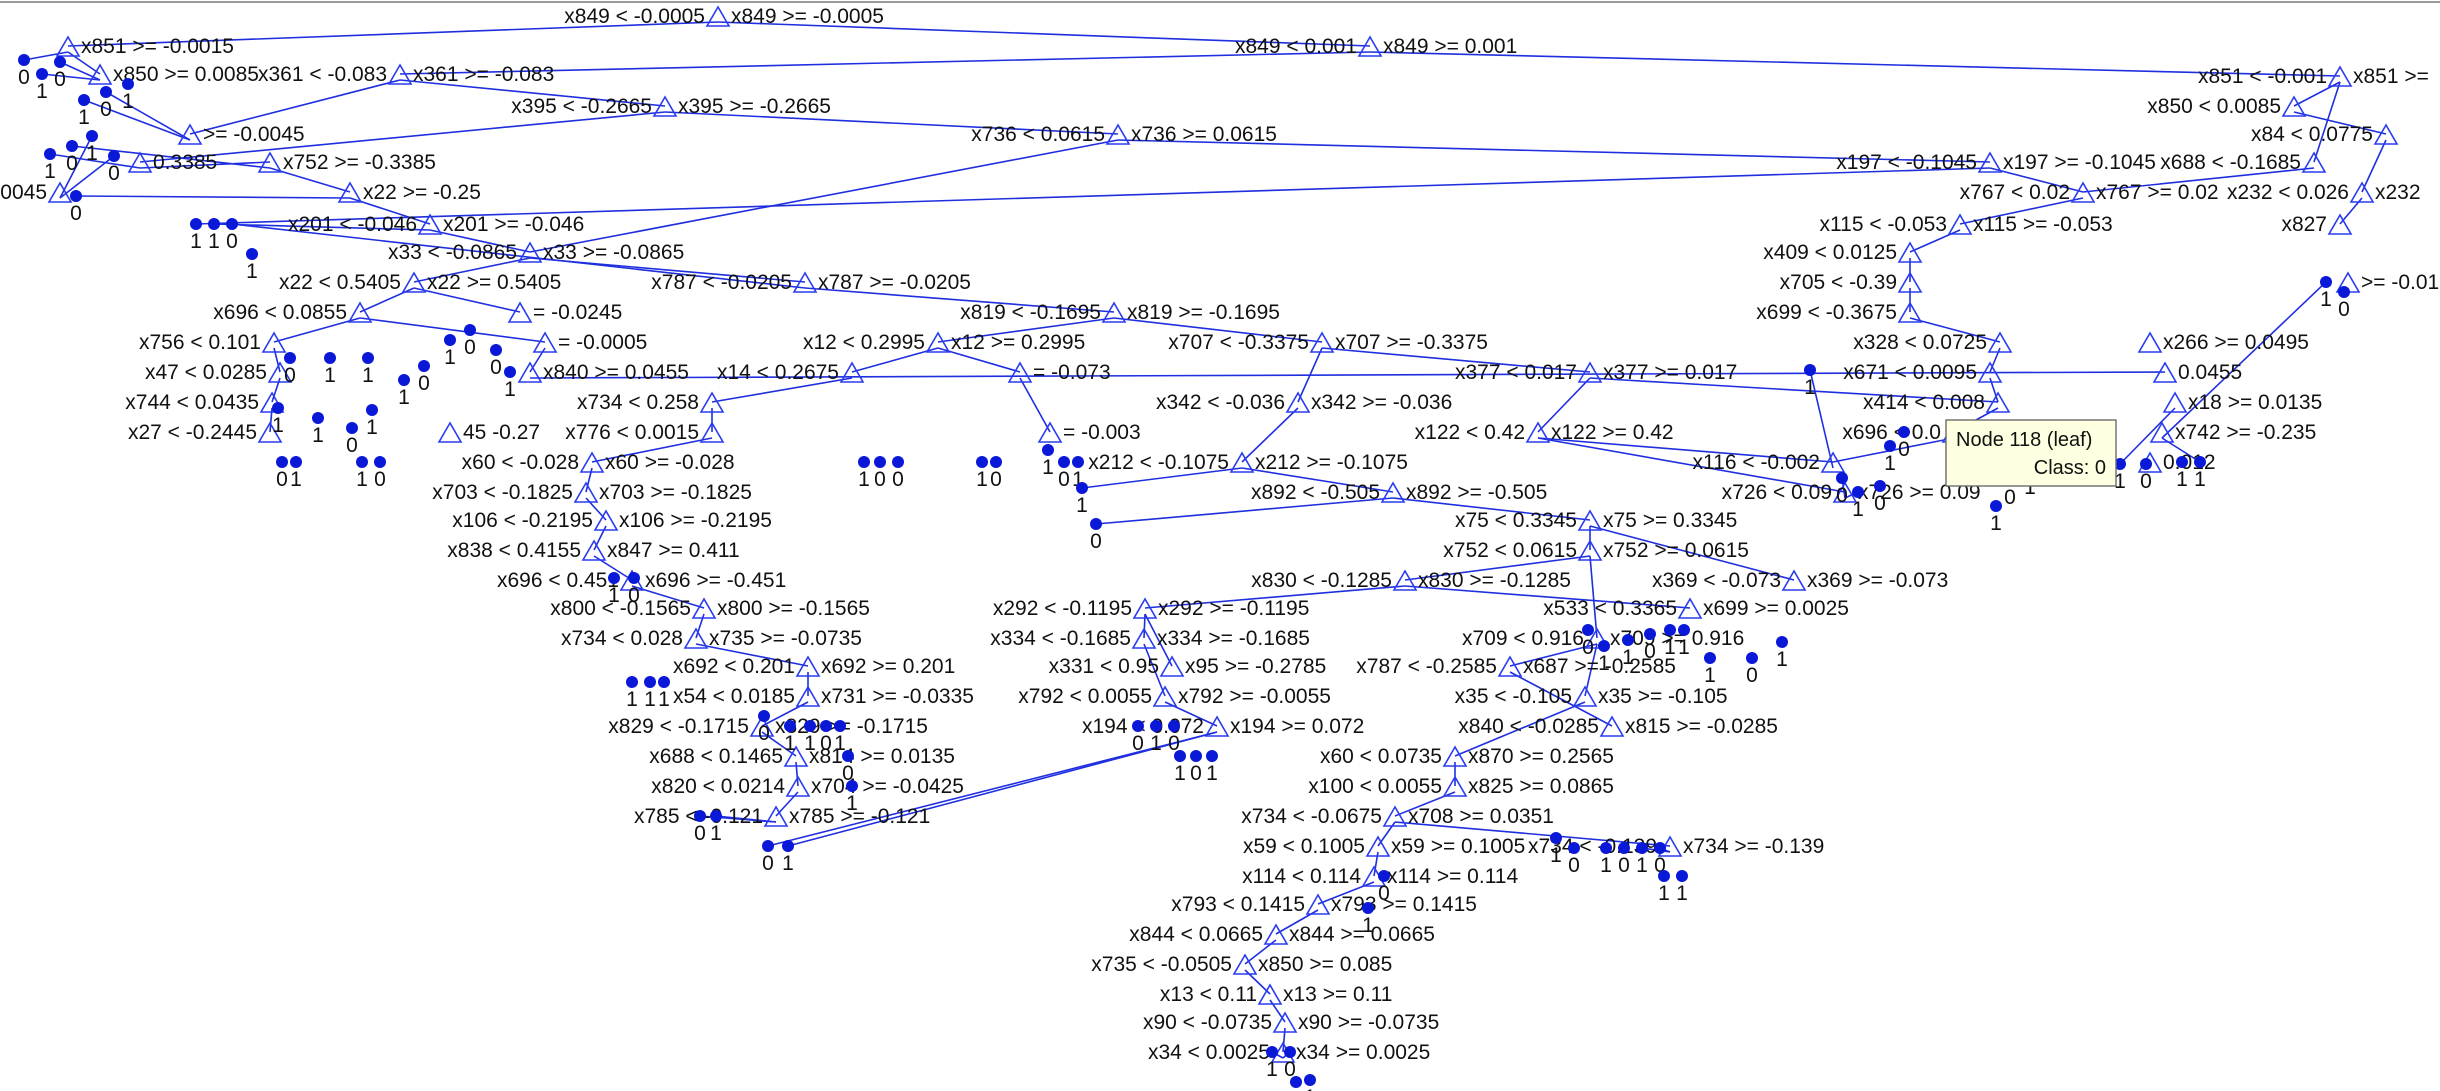 This screenshot has width=2440, height=1091. I want to click on tree-node: x892 < -0.505 x892 >= -0.505, so click(1399, 492).